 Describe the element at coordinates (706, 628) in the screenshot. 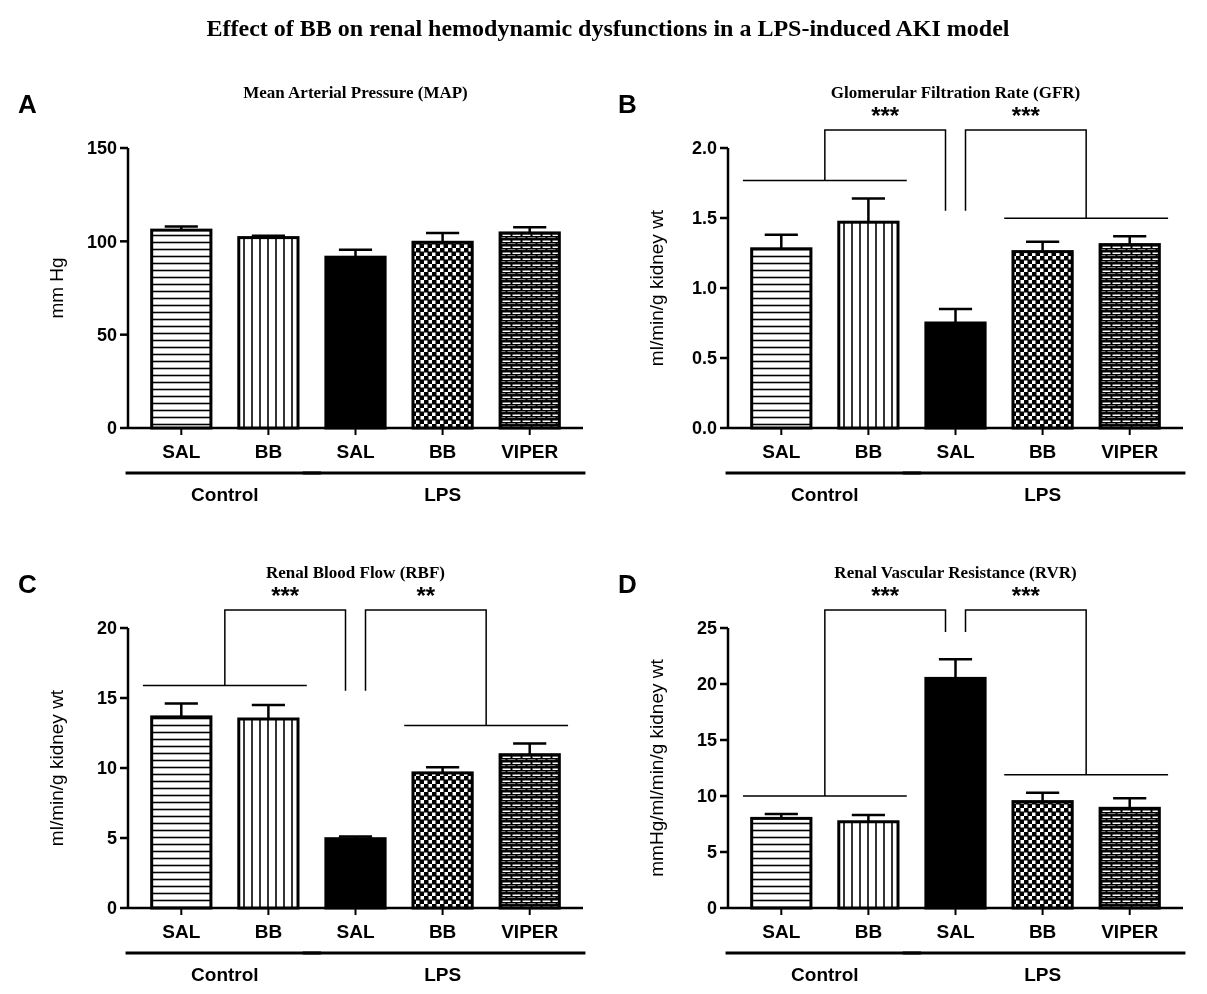

I see `y-tick-label: 25` at that location.